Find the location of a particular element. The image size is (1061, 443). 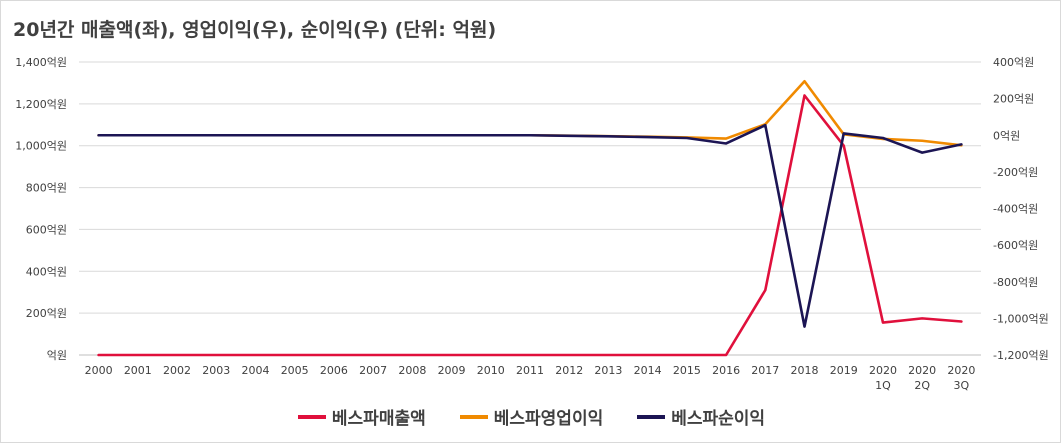

legend-item: 베스파매출액 is located at coordinates (361, 416).